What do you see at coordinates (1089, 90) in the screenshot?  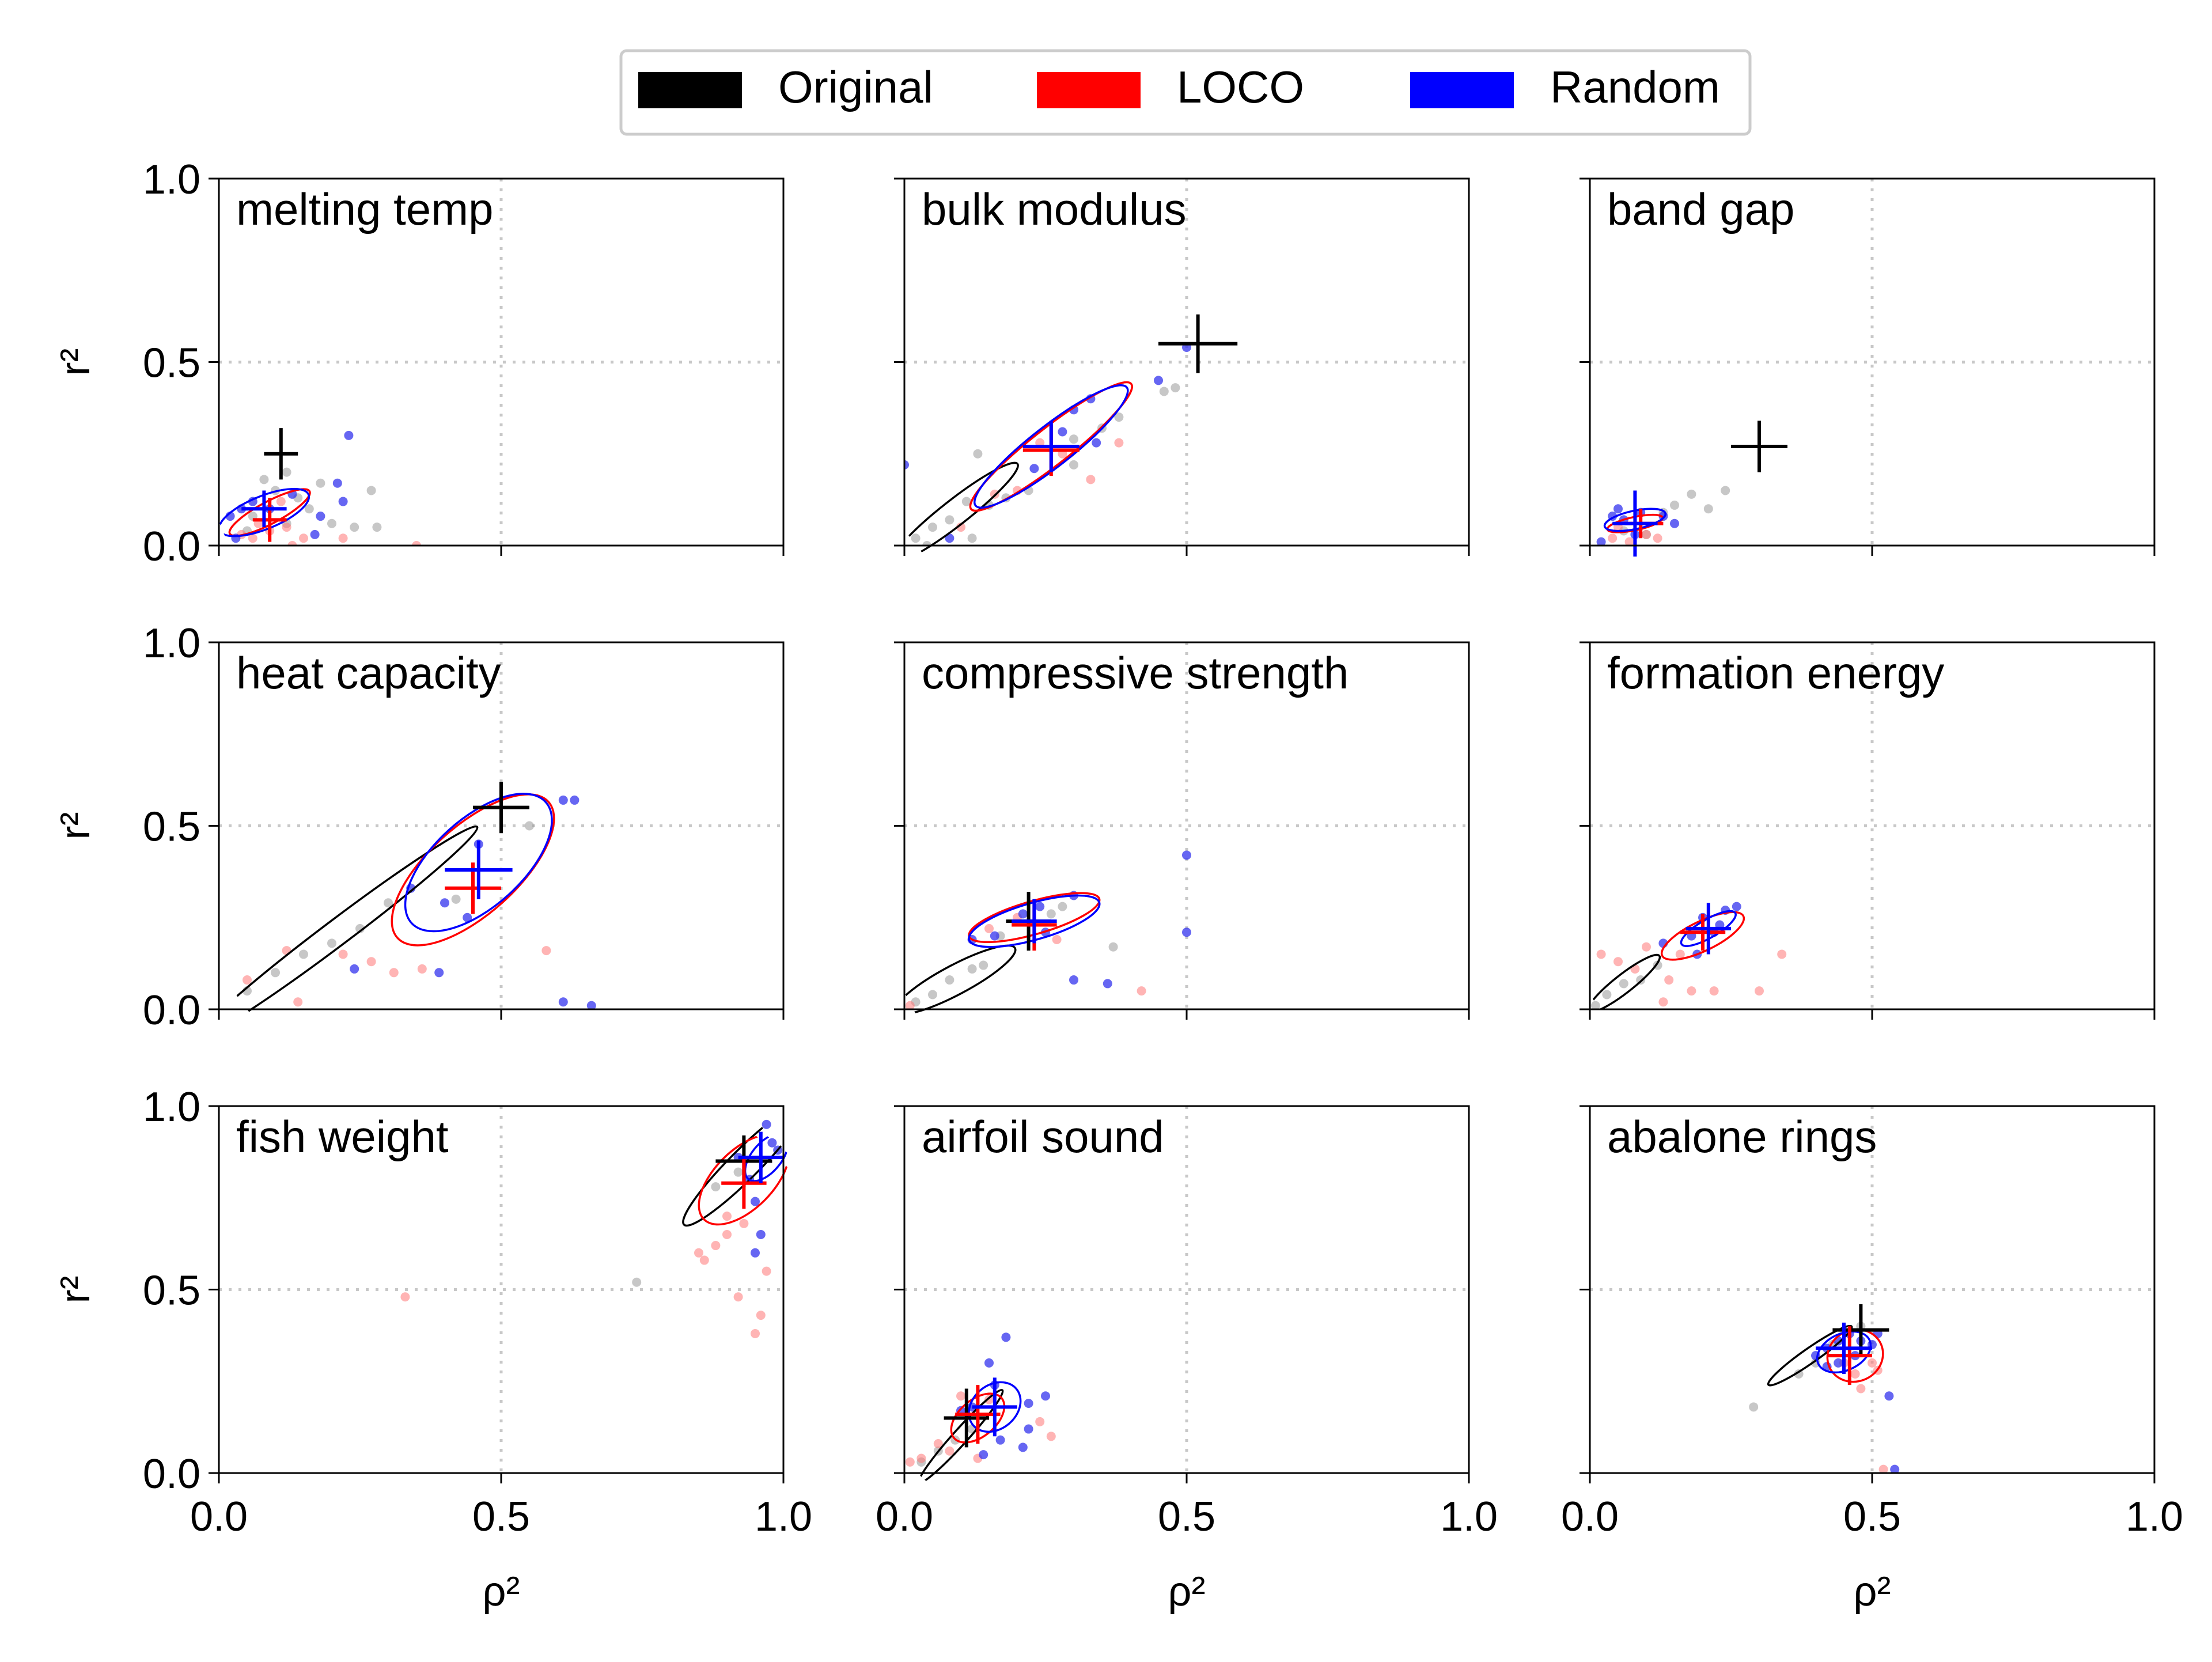 I see `legend-swatch-loco` at bounding box center [1089, 90].